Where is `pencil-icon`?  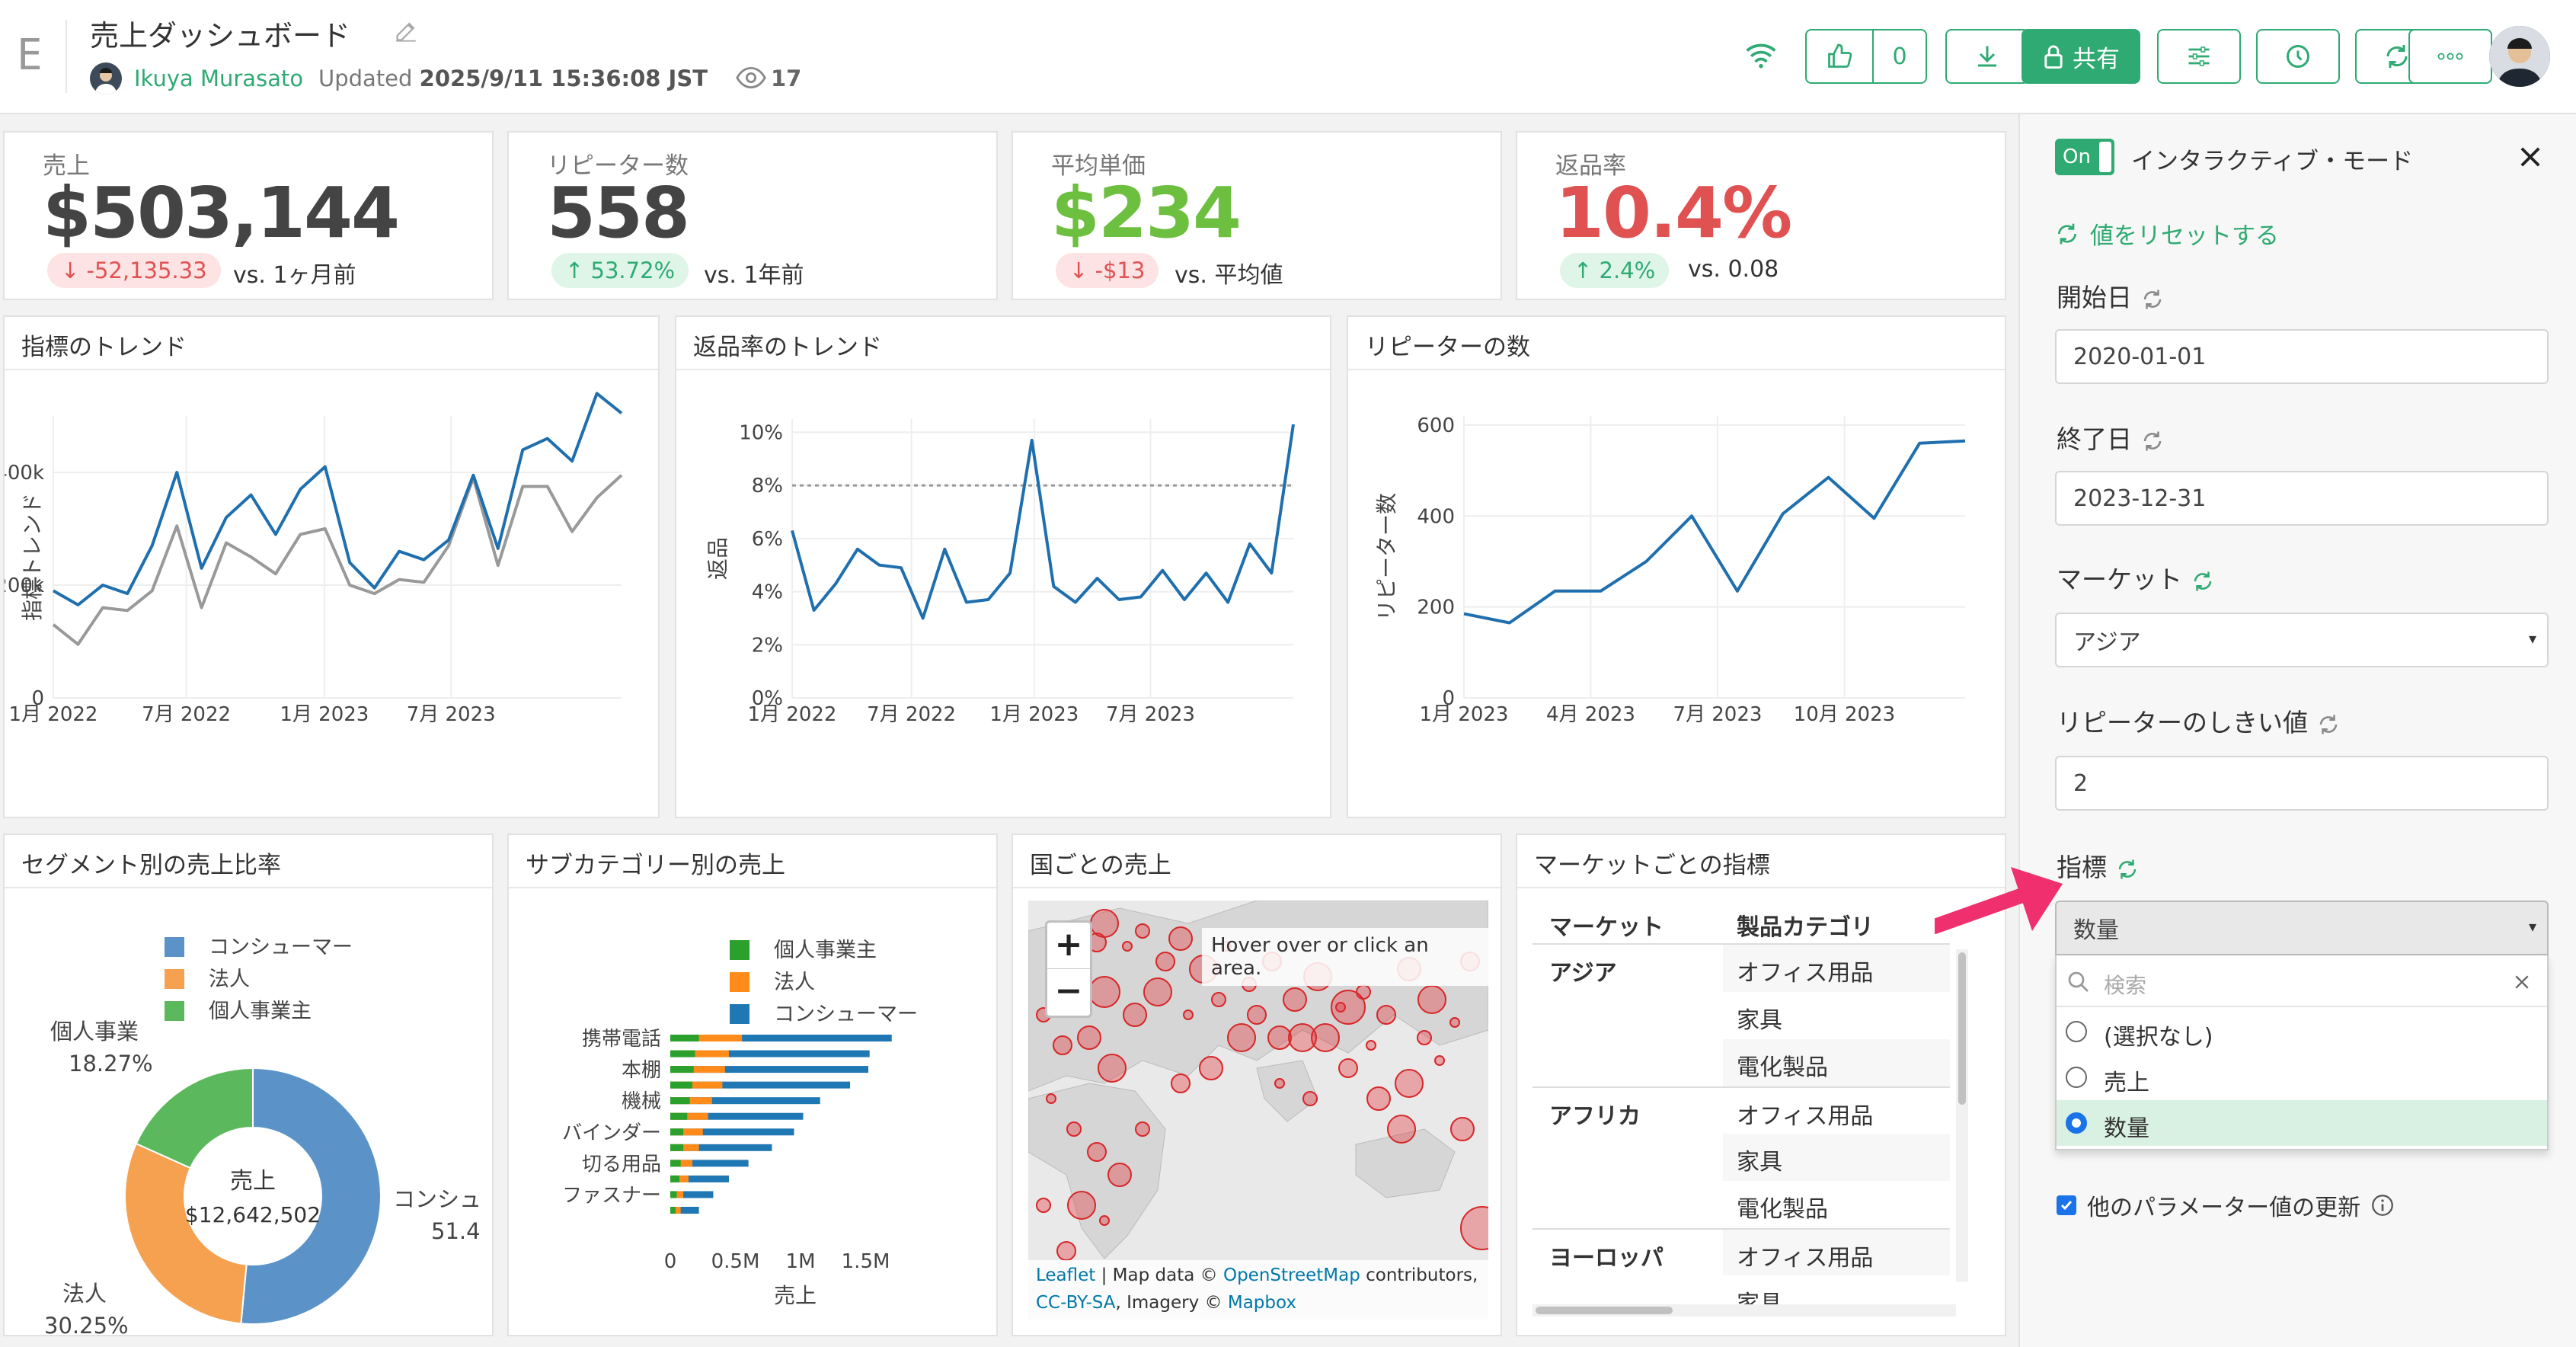 pencil-icon is located at coordinates (406, 31).